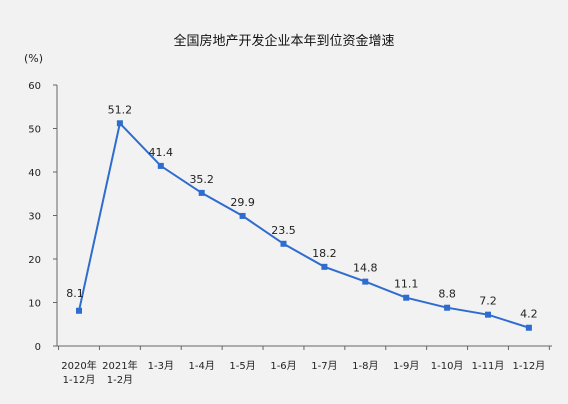 This screenshot has width=568, height=404. Describe the element at coordinates (34, 304) in the screenshot. I see `y-tick-label: 10` at that location.